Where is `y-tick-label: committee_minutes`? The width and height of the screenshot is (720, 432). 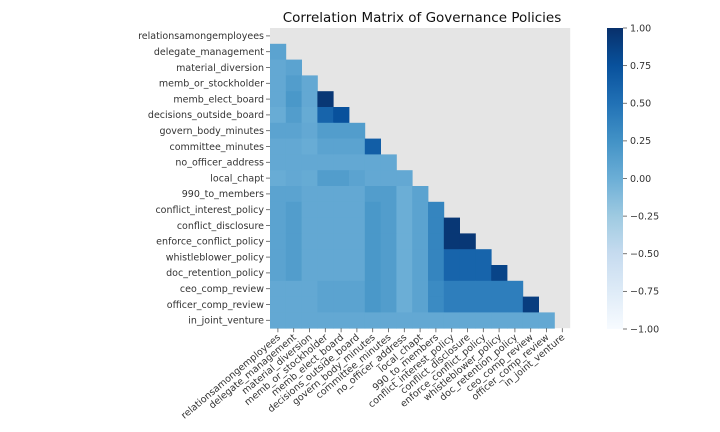
y-tick-label: committee_minutes is located at coordinates (216, 147).